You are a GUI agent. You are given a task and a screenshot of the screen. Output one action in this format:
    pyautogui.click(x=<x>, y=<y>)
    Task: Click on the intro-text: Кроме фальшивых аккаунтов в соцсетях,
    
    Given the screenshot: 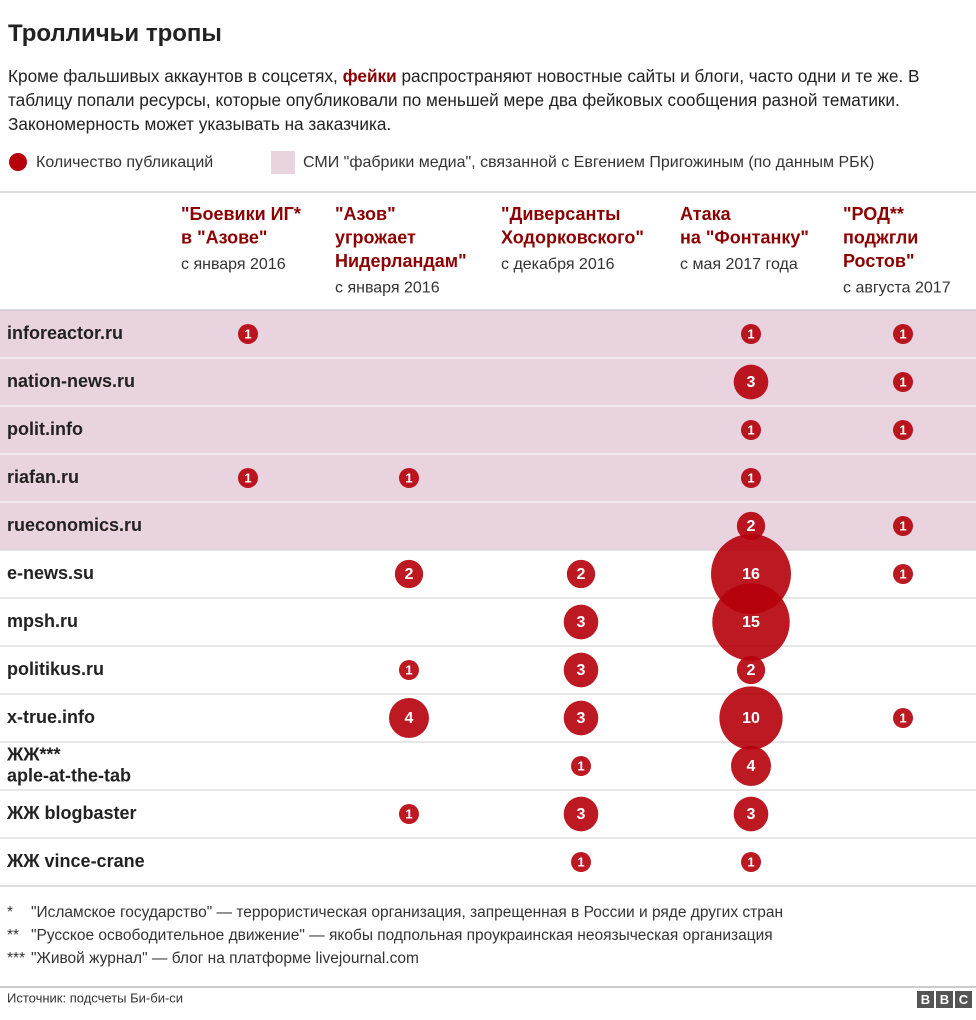 What is the action you would take?
    pyautogui.click(x=175, y=76)
    